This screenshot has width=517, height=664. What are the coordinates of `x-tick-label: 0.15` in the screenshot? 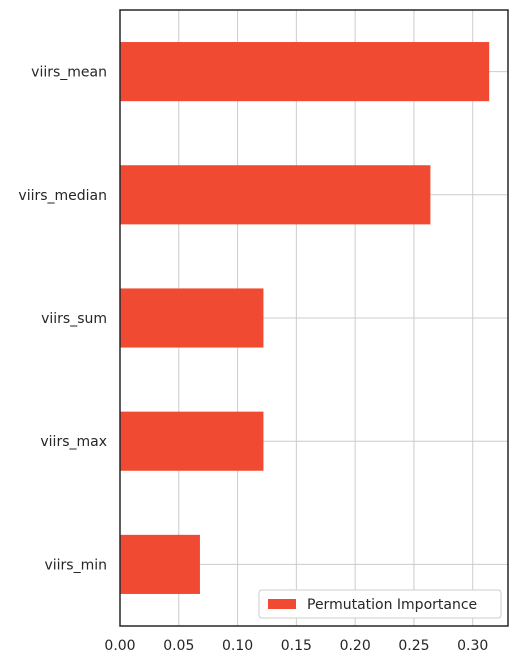 It's located at (296, 646).